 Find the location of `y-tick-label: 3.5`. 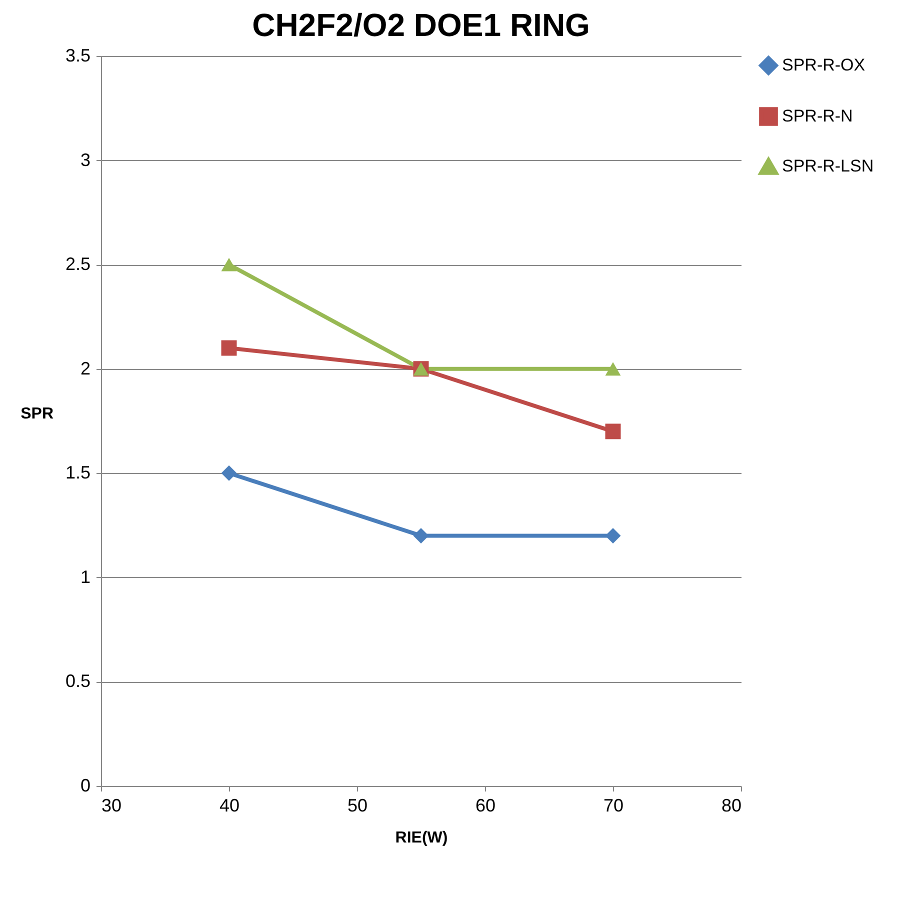

y-tick-label: 3.5 is located at coordinates (77, 56).